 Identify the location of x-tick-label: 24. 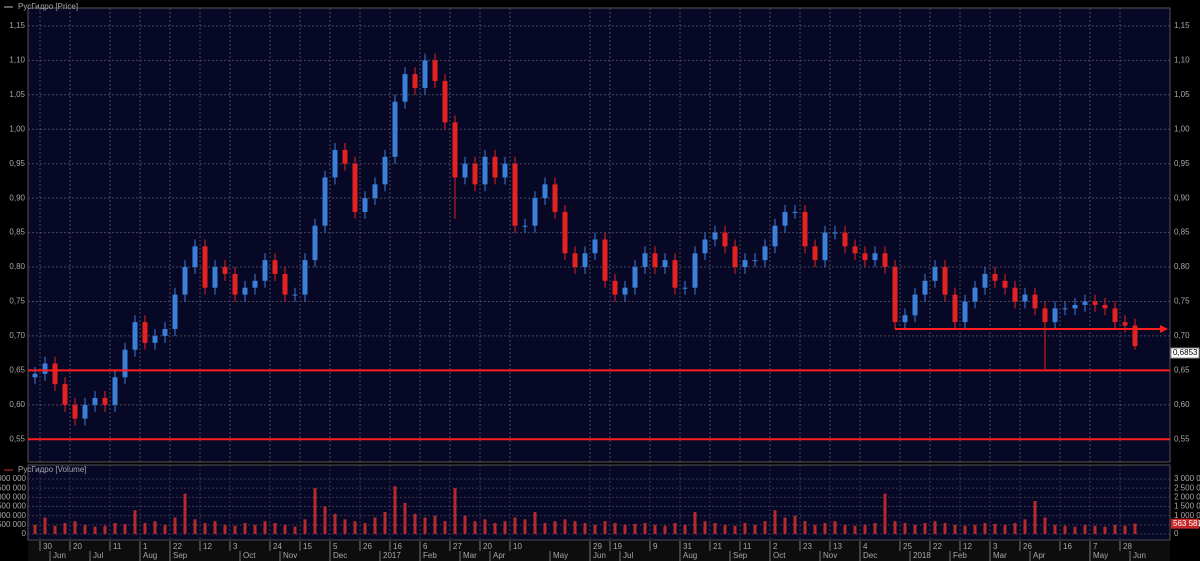
(277, 546).